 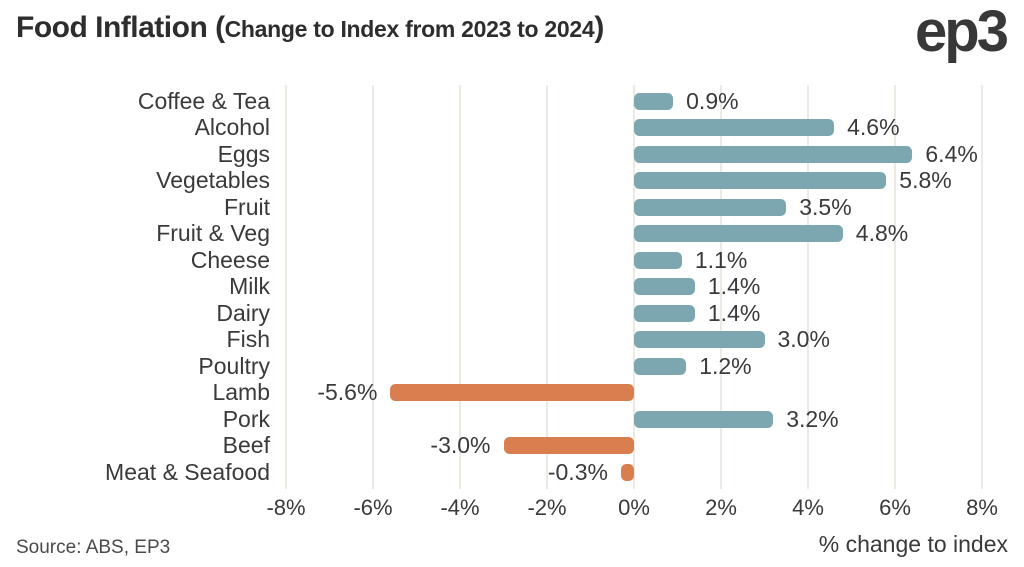 I want to click on category-label-fish: Fish, so click(x=248, y=339).